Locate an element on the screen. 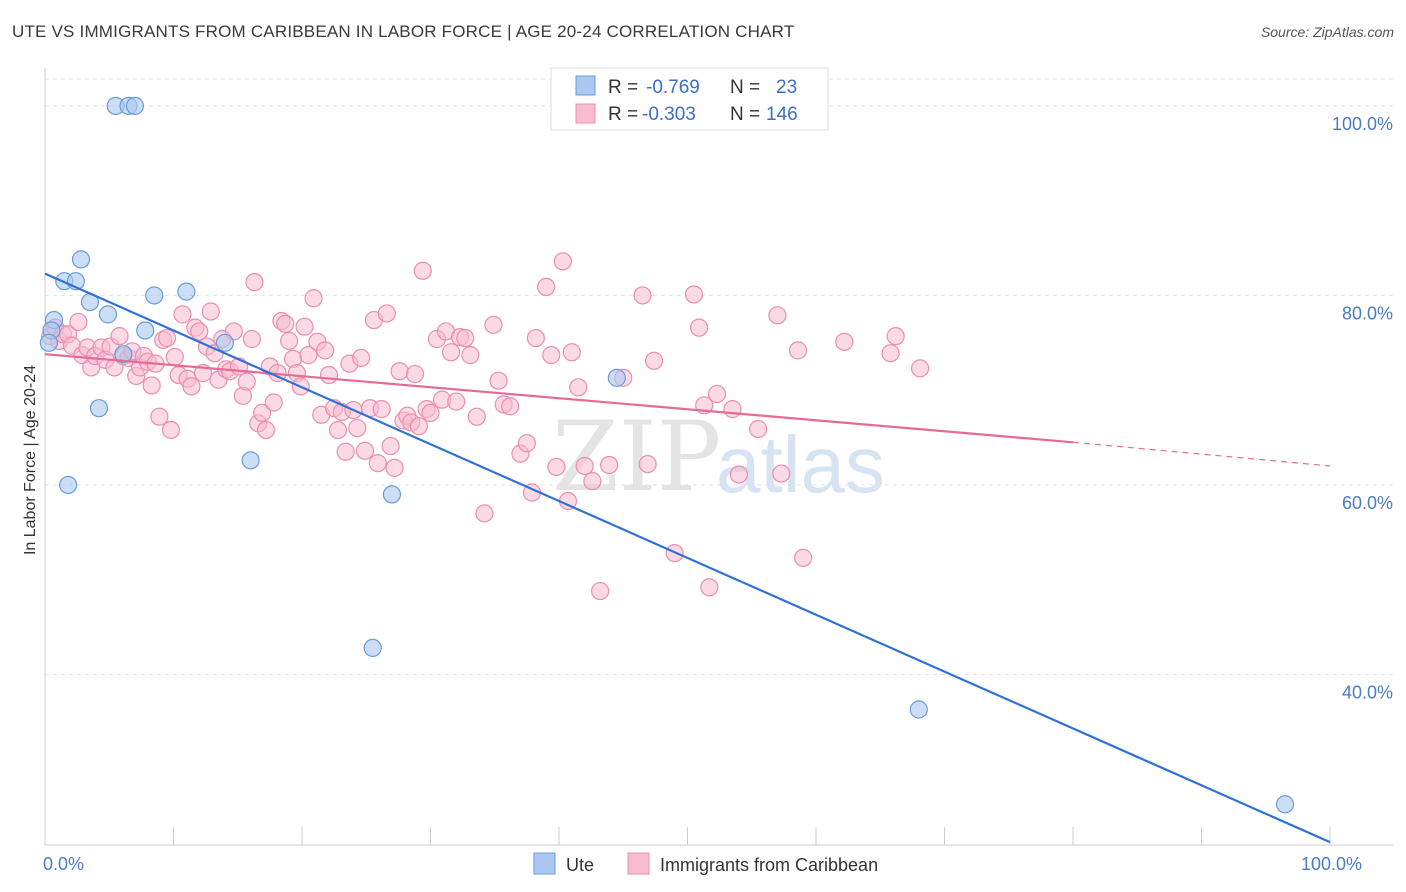 The width and height of the screenshot is (1406, 892). series-legend: Ute Immigrants from Caribbean is located at coordinates (705, 863).